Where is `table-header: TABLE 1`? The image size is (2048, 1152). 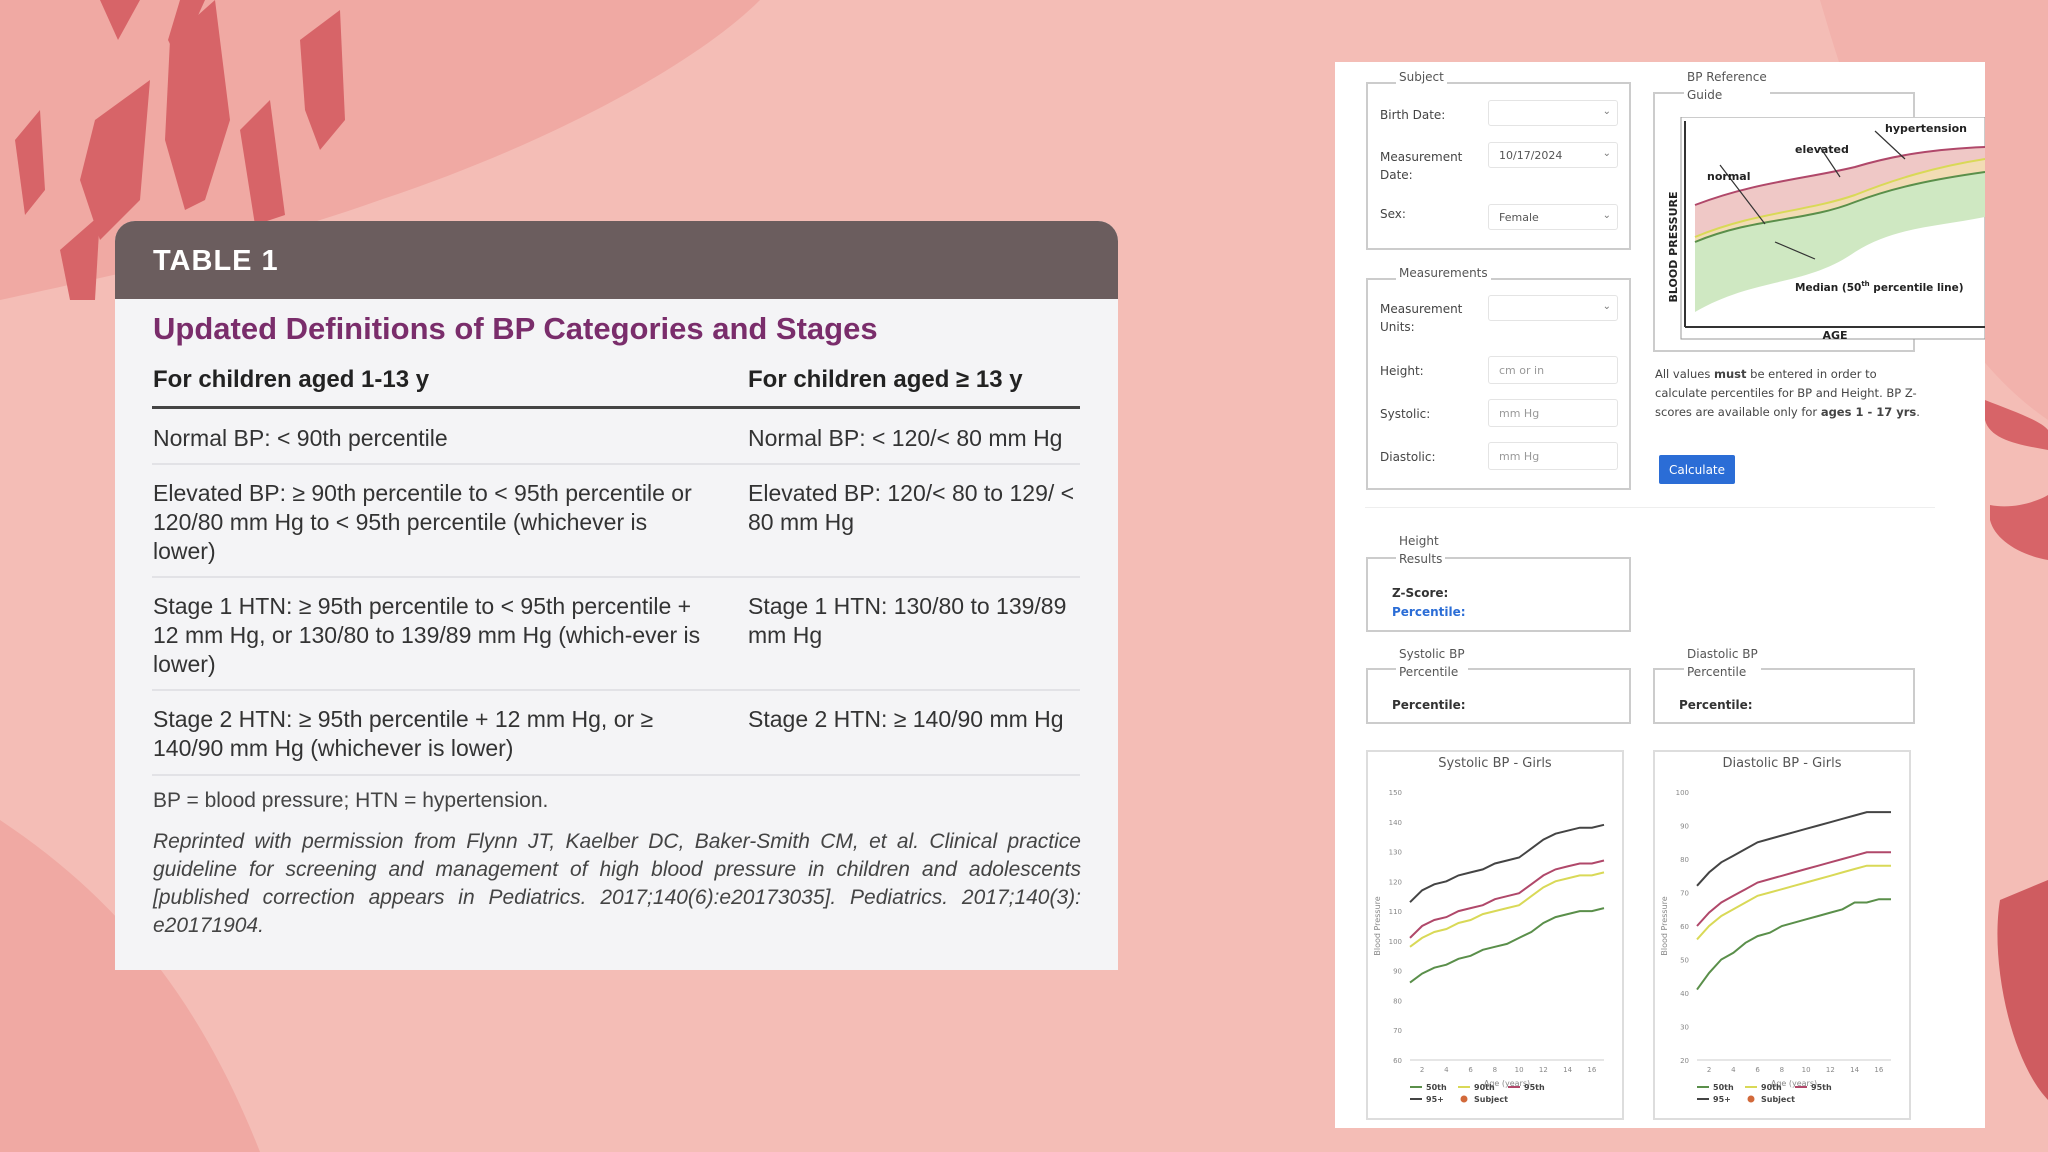
table-header: TABLE 1 is located at coordinates (616, 260).